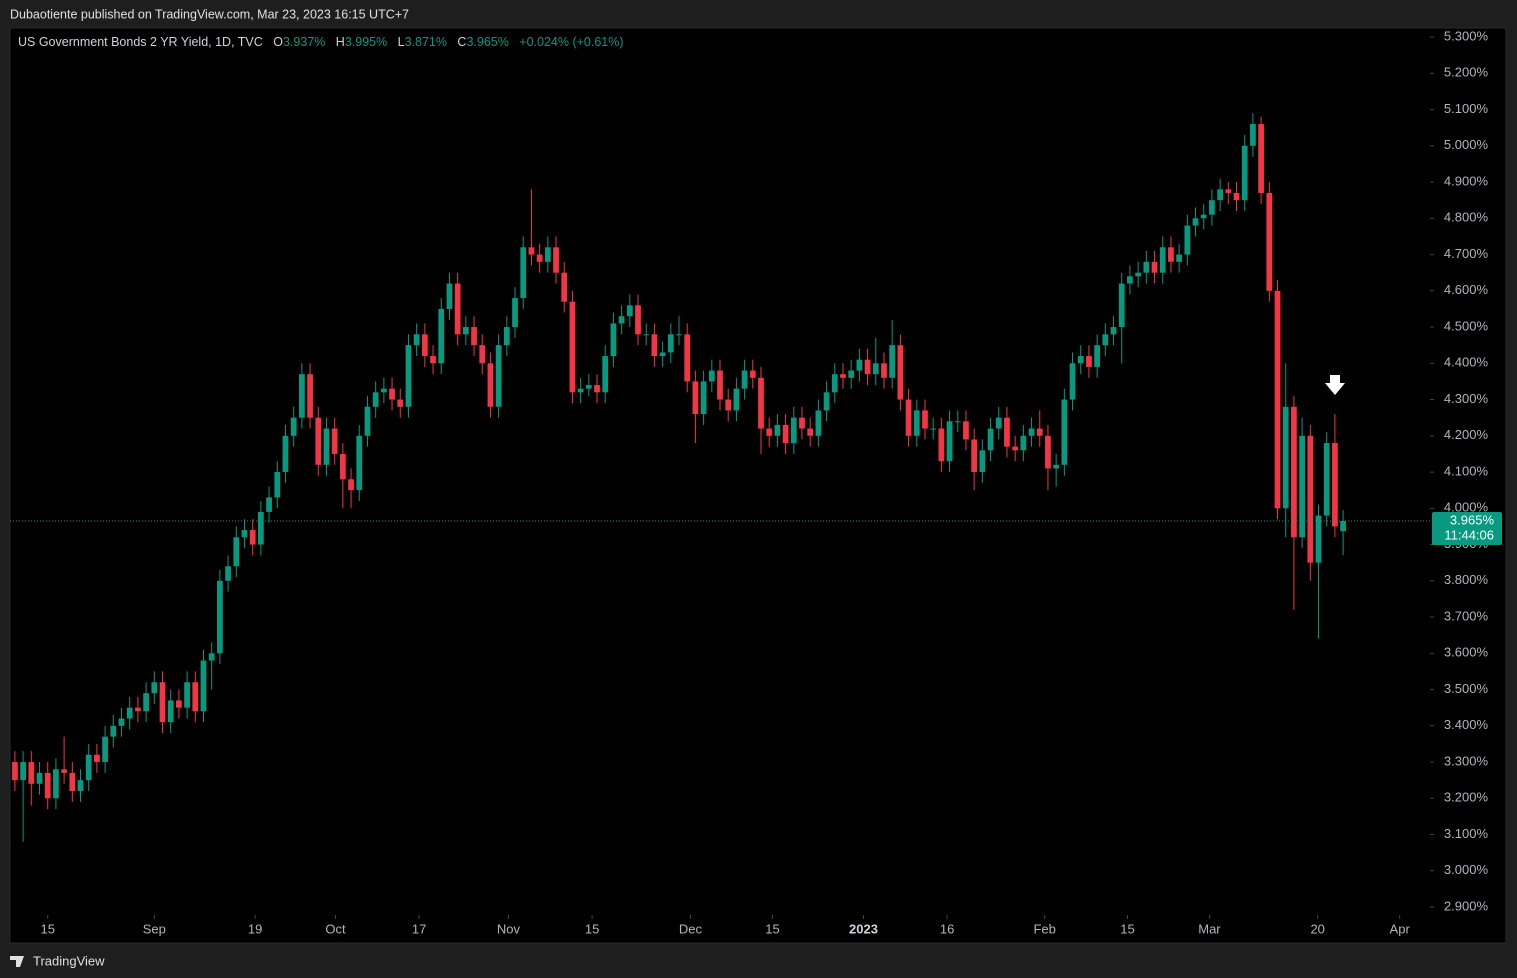 This screenshot has height=978, width=1517. I want to click on h-label: H, so click(340, 42).